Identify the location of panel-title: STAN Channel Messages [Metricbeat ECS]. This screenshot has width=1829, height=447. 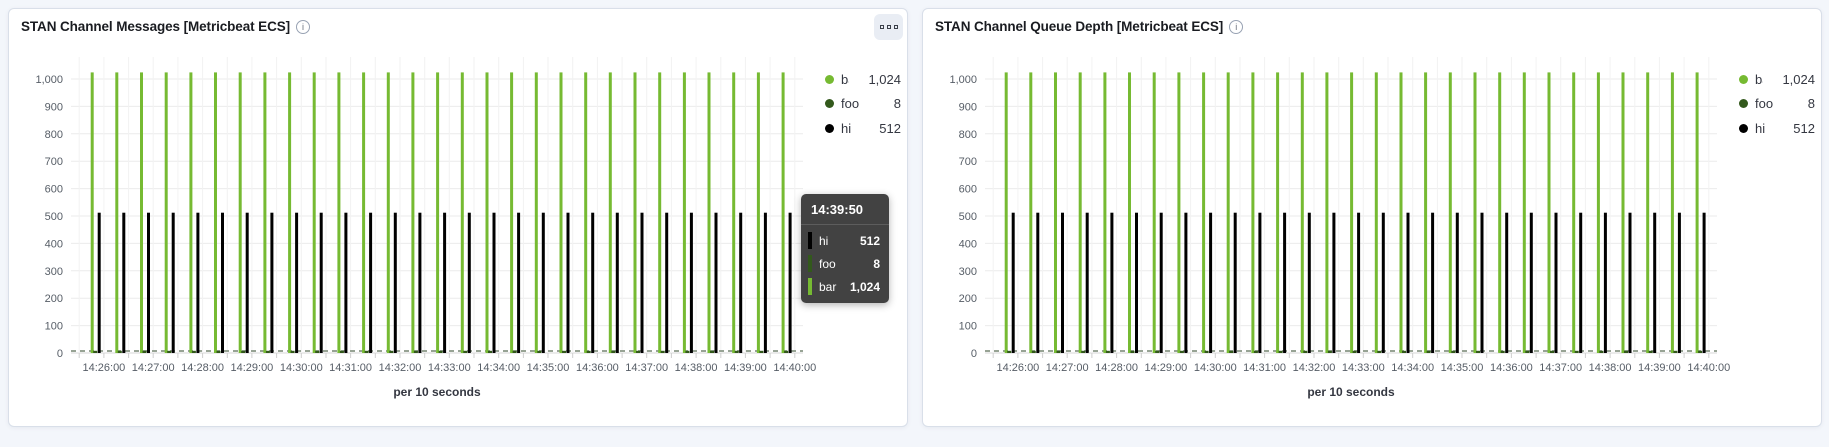
(156, 26).